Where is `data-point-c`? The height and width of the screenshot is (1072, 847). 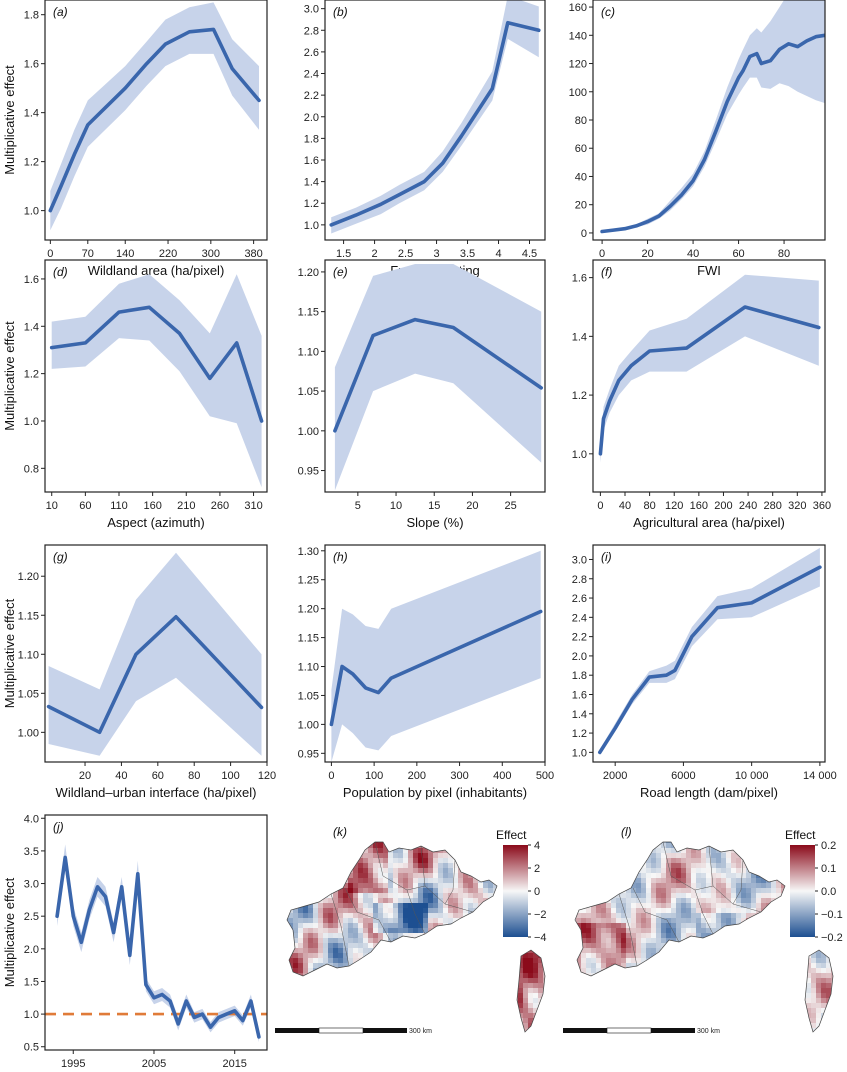 data-point-c is located at coordinates (625, 228).